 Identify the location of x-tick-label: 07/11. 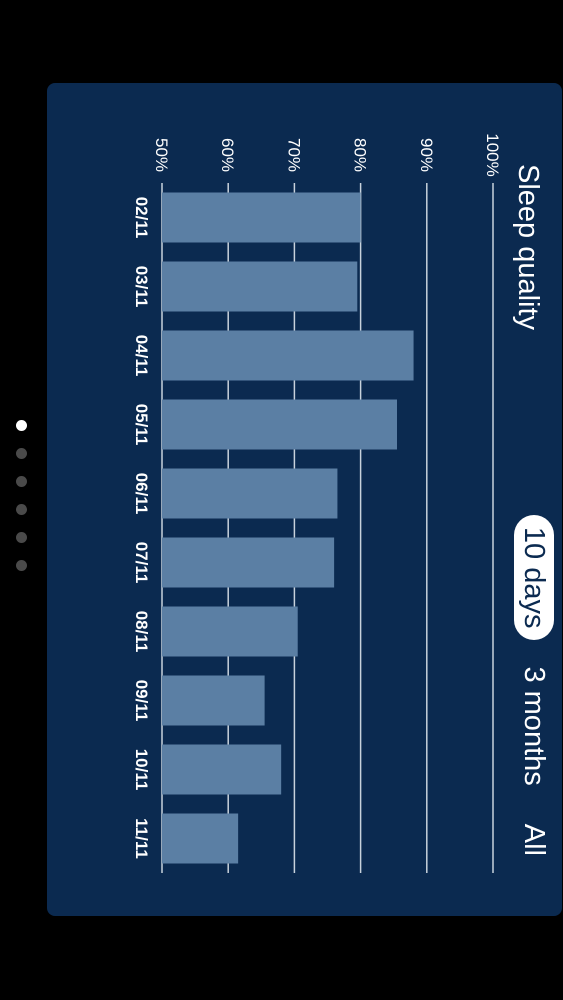
(141, 563).